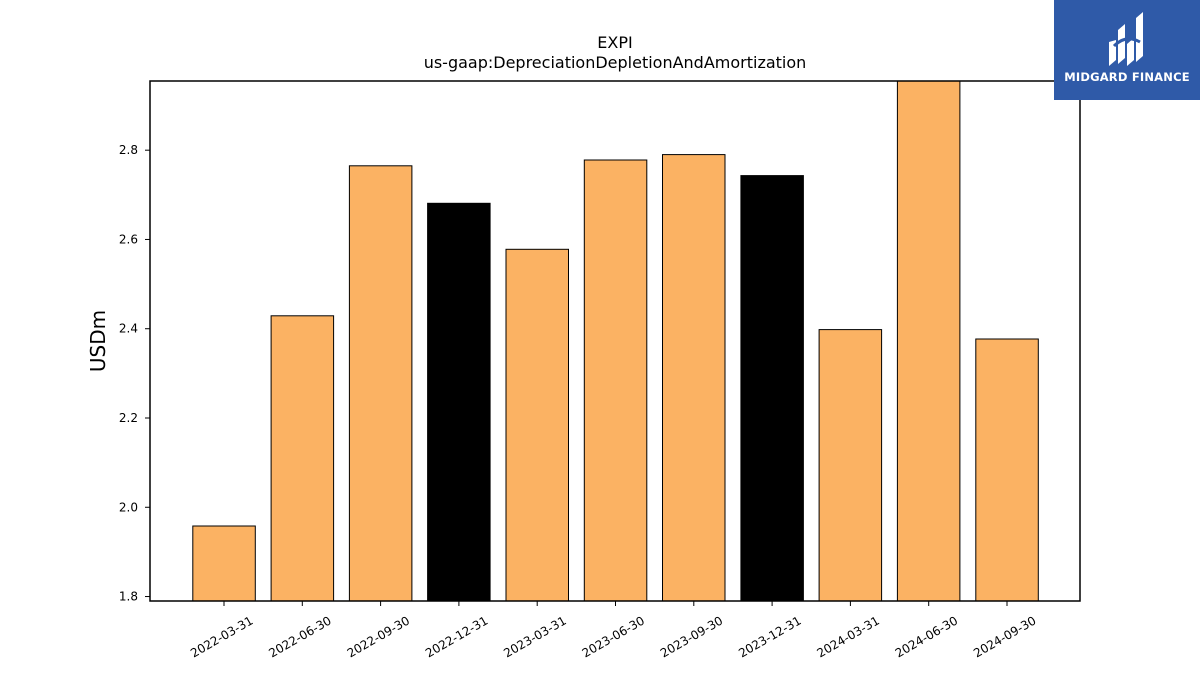 The height and width of the screenshot is (675, 1200). I want to click on x-tick-label: 2022-03-31, so click(221, 636).